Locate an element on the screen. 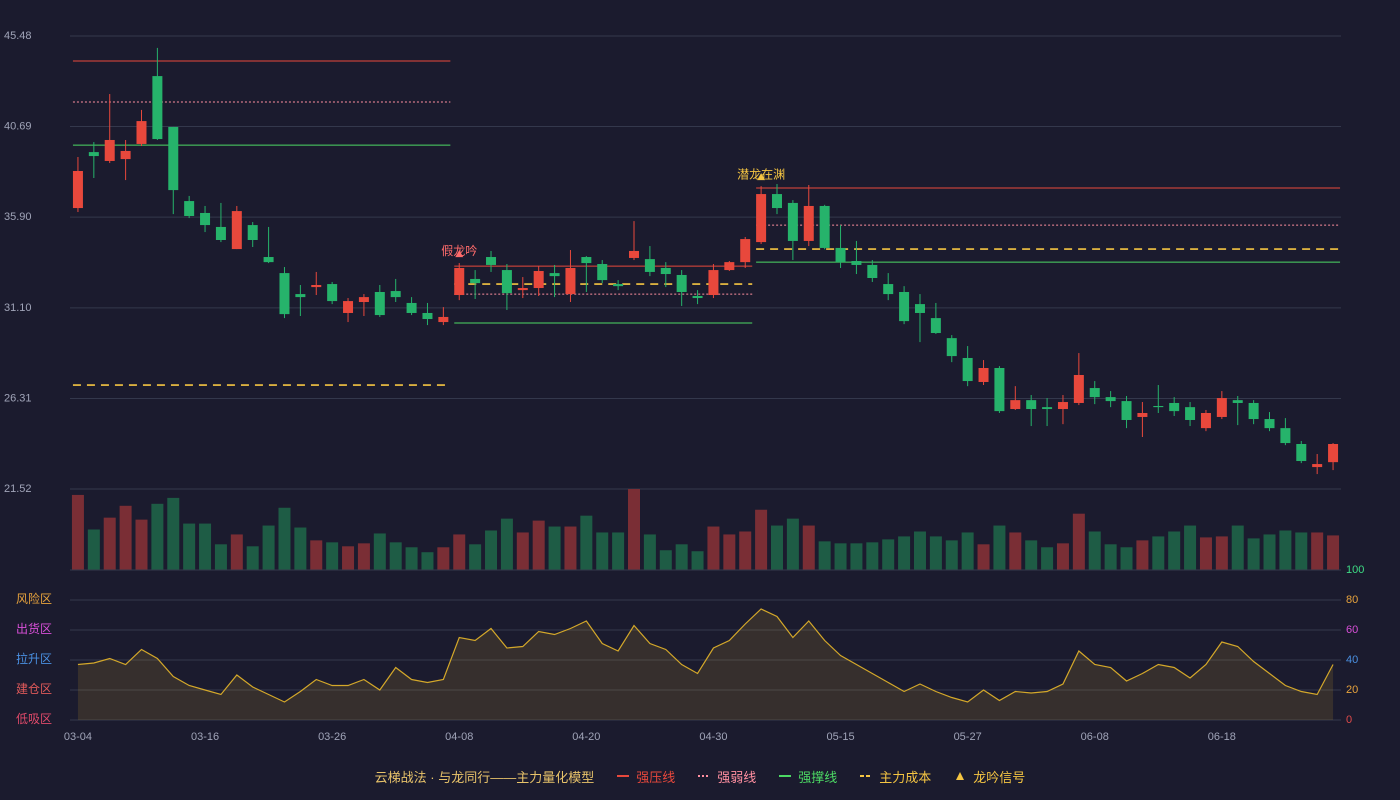  y-tick-label: 40 is located at coordinates (1352, 660).